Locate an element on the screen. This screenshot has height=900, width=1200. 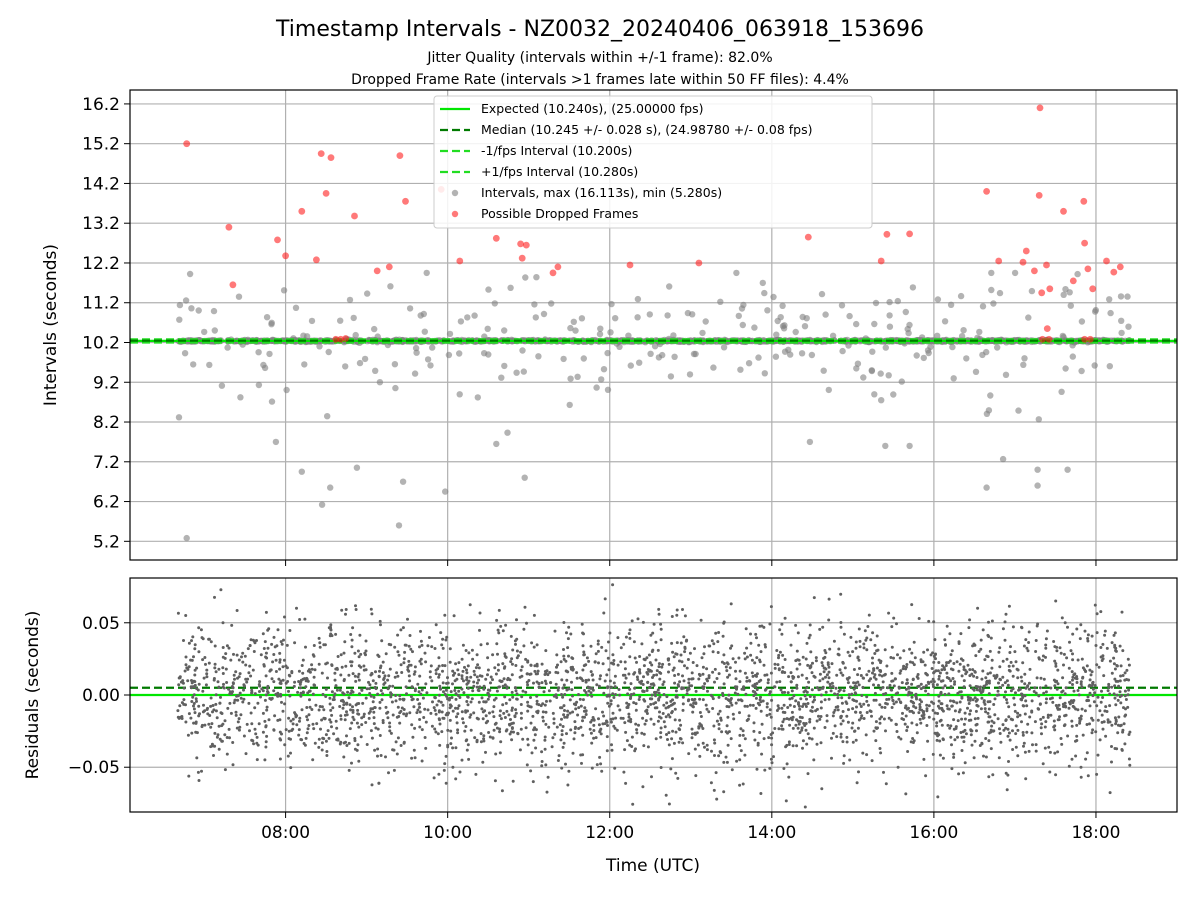
intervals-y-tick-label: 5.2 is located at coordinates (106, 542).